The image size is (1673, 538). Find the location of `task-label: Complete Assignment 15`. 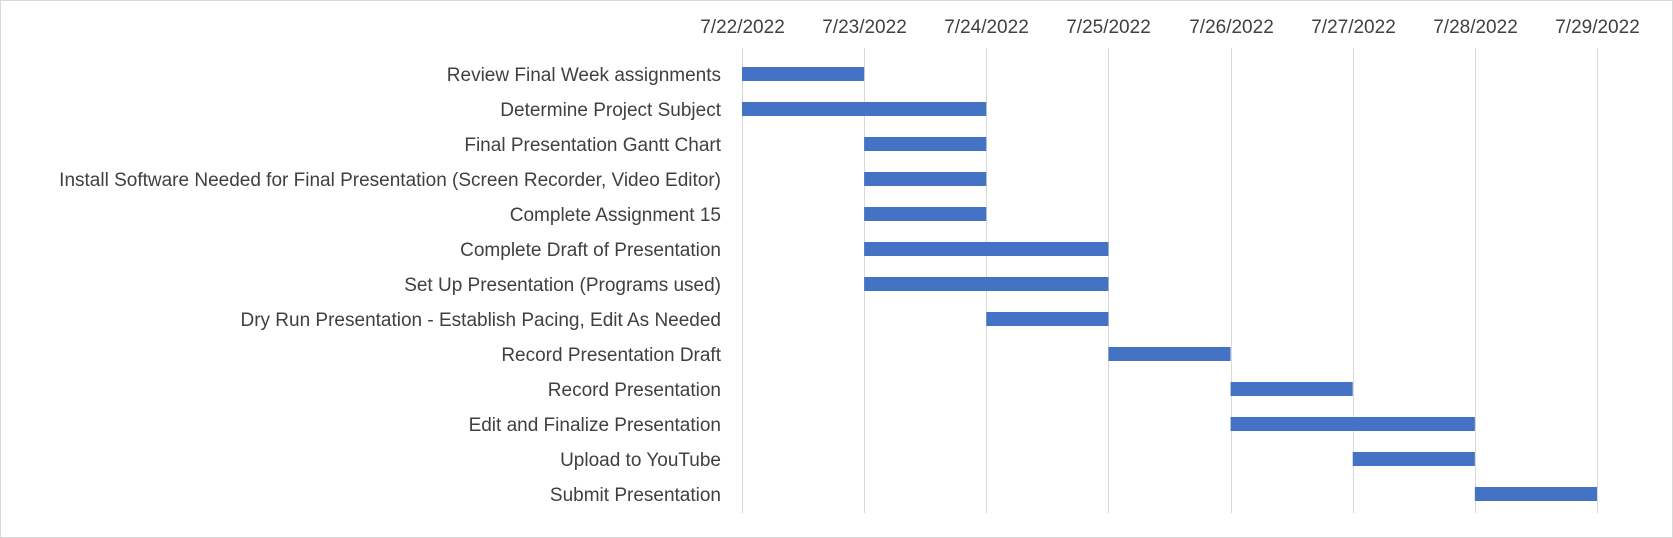

task-label: Complete Assignment 15 is located at coordinates (615, 215).